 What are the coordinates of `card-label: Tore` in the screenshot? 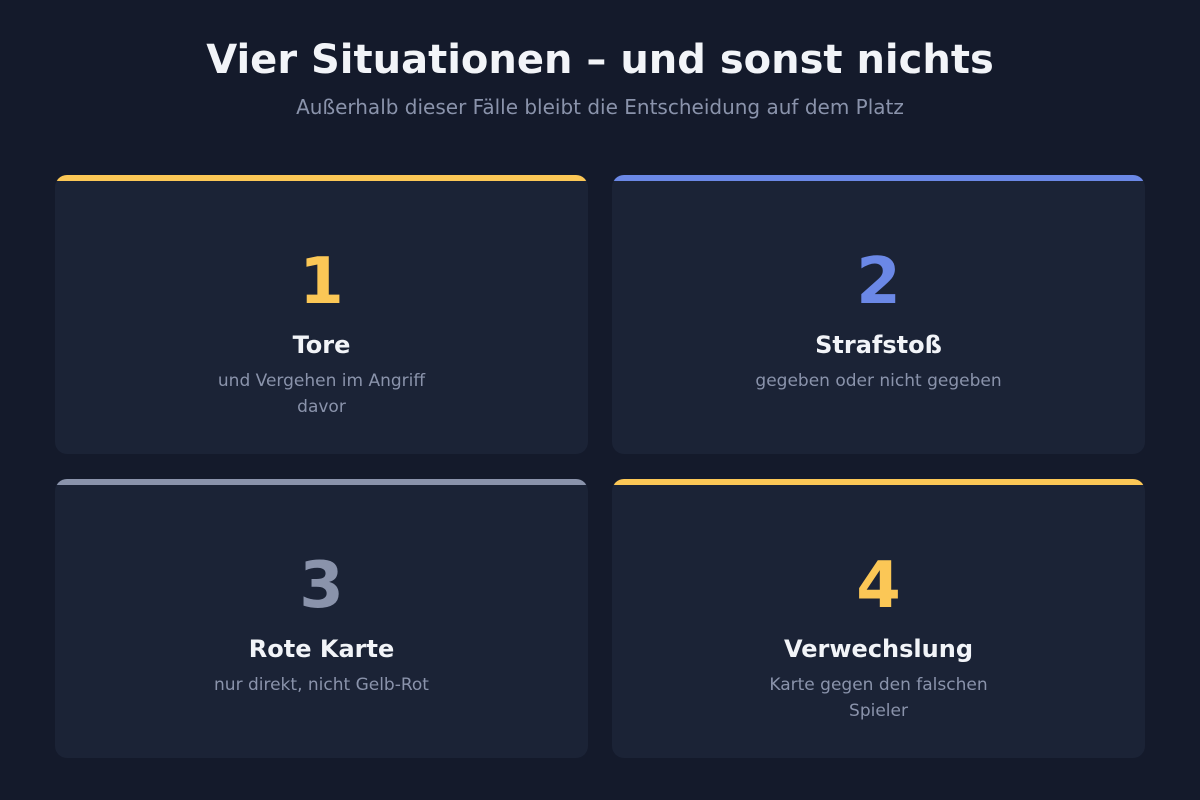 It's located at (321, 345).